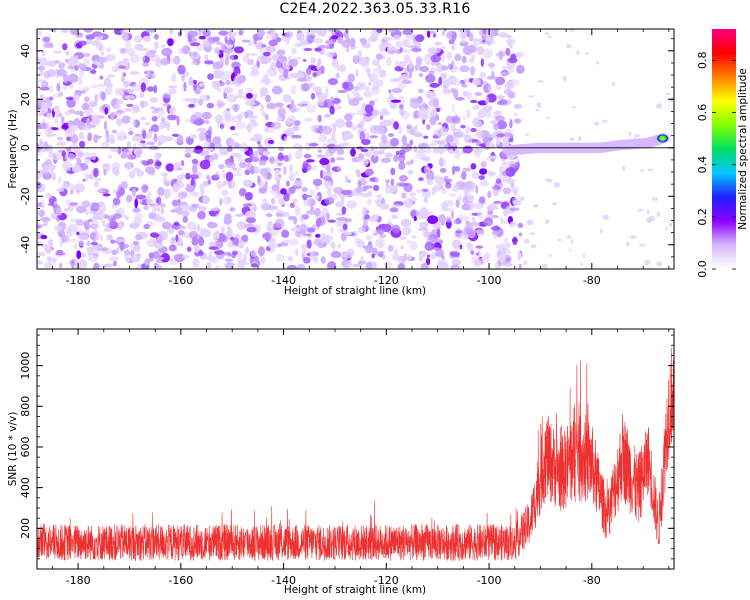 The width and height of the screenshot is (750, 600). I want to click on snr-y-tick-label: 200, so click(25, 528).